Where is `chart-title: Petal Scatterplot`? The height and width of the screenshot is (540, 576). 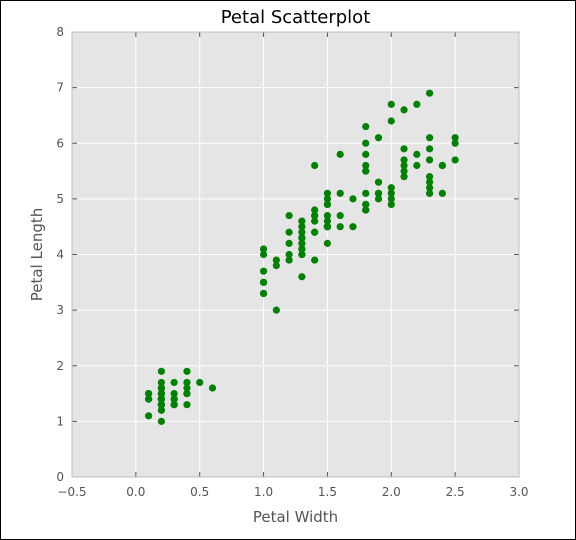 chart-title: Petal Scatterplot is located at coordinates (296, 17).